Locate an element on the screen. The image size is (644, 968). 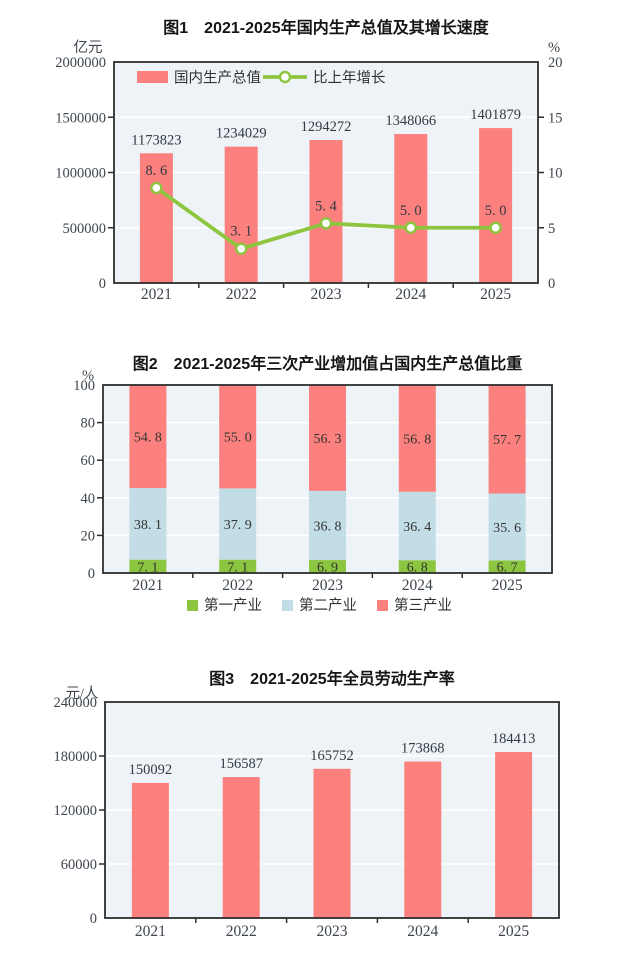
y-axis-tick-label: 40 is located at coordinates (88, 499).